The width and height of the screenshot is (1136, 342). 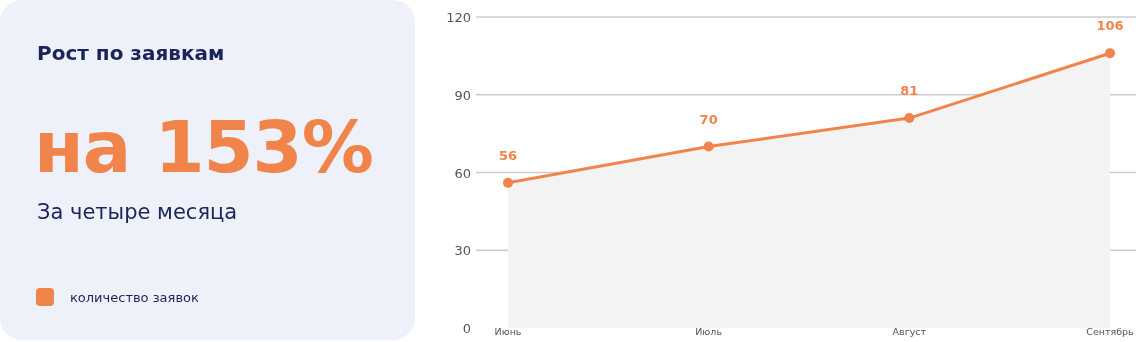 I want to click on text: Рост по заявкам, so click(x=131, y=53).